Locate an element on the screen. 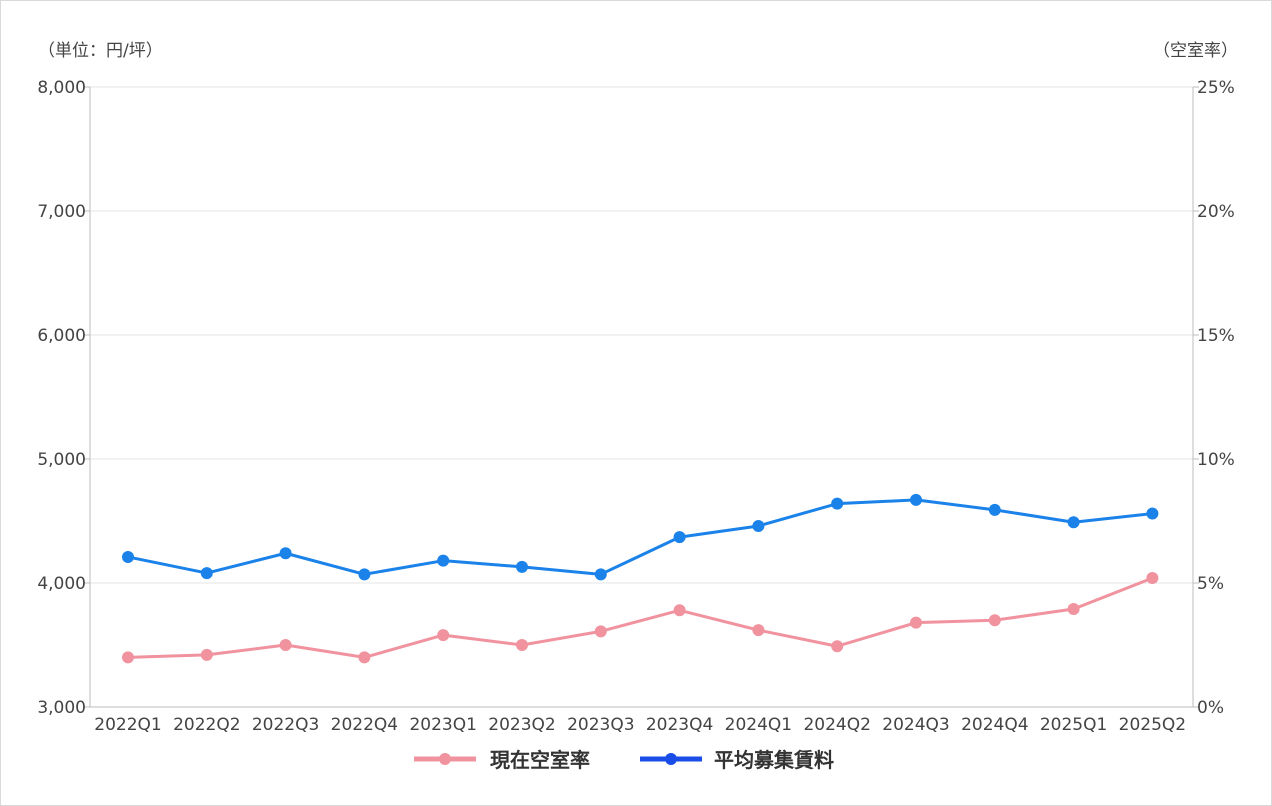  legend-swatch-rent-dot is located at coordinates (671, 759).